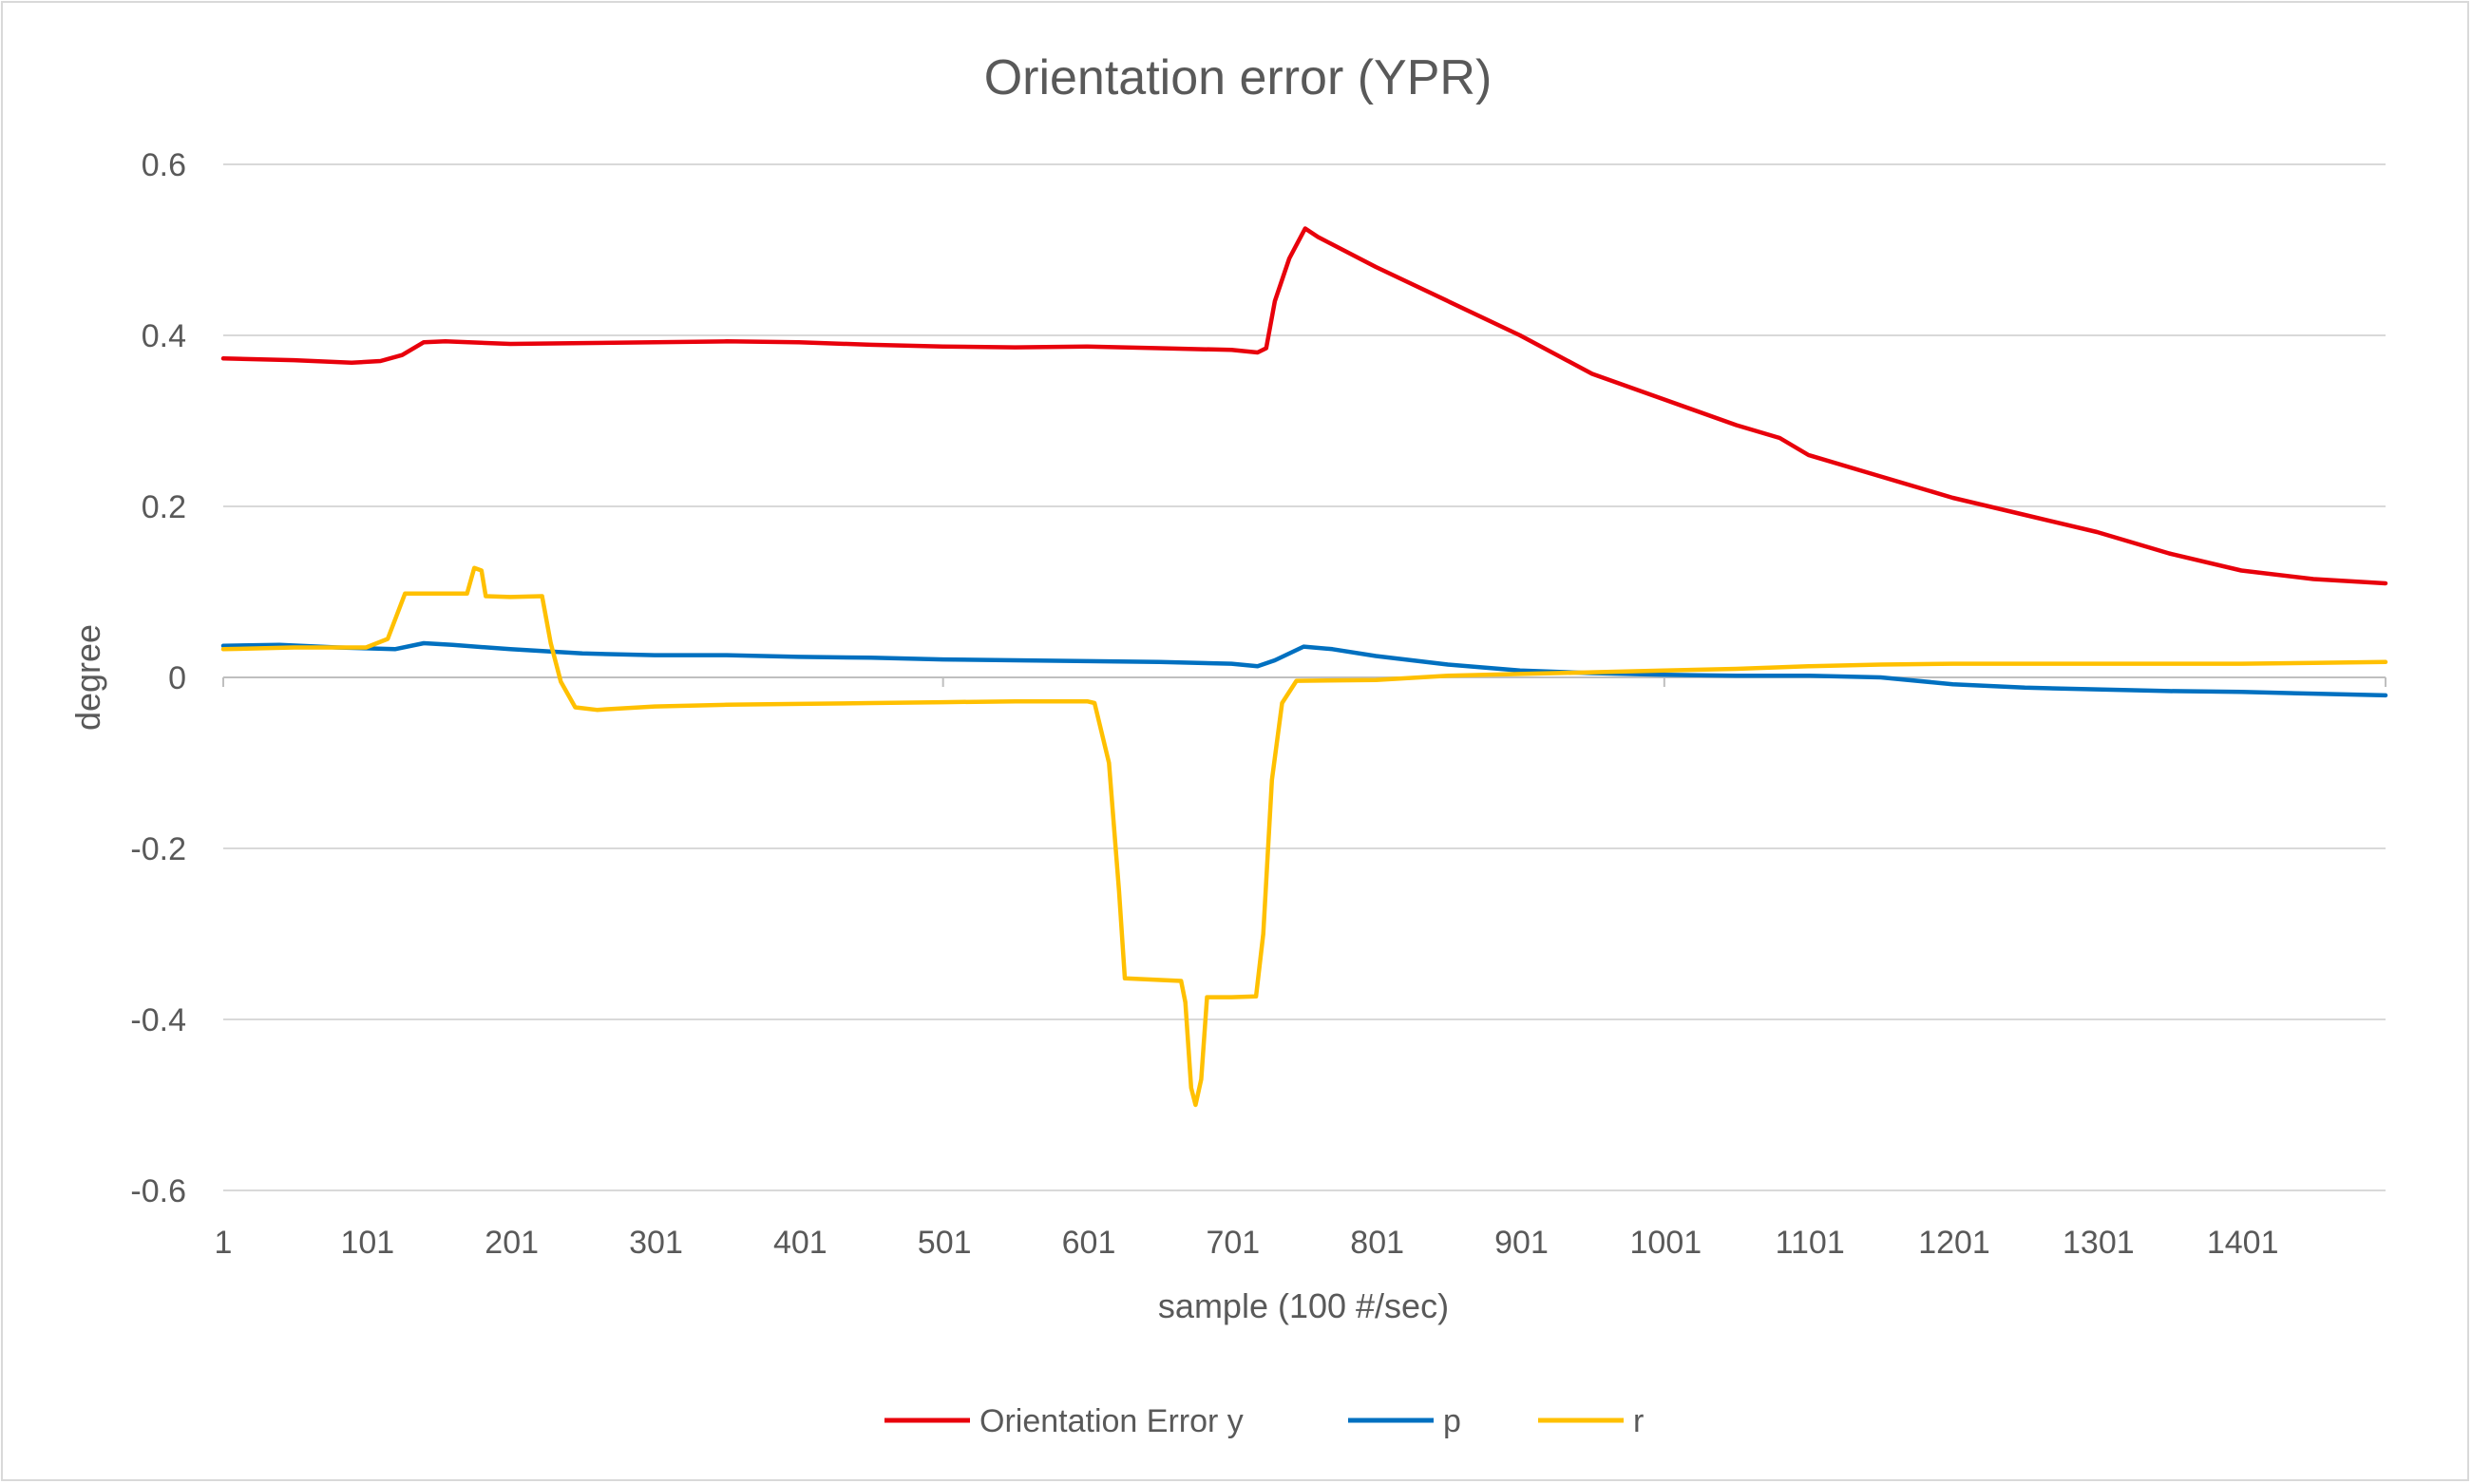 Image resolution: width=2472 pixels, height=1484 pixels. What do you see at coordinates (1233, 1243) in the screenshot?
I see `x-tick-label: 701` at bounding box center [1233, 1243].